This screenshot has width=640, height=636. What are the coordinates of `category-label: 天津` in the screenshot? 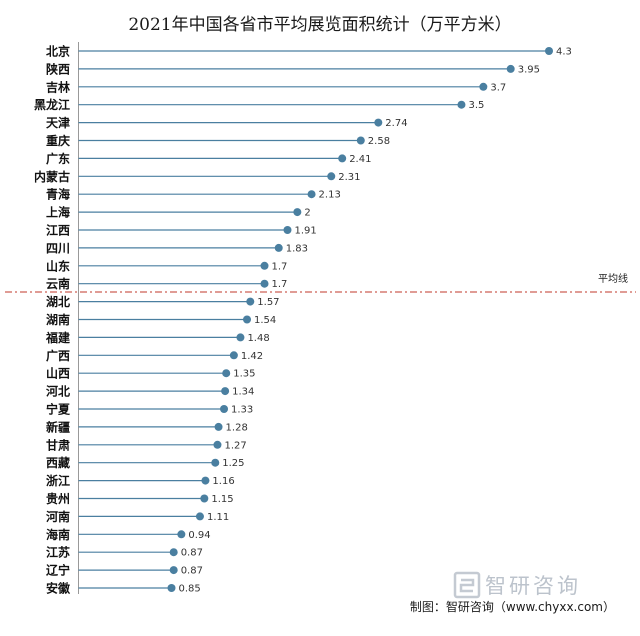 It's located at (58, 122).